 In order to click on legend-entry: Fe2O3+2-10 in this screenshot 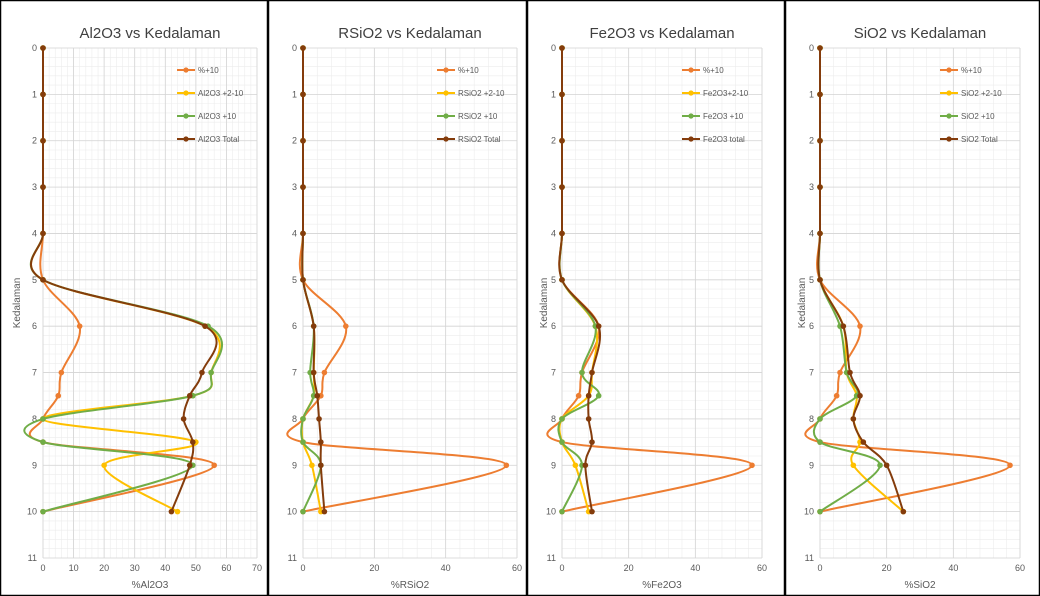, I will do `click(715, 93)`.